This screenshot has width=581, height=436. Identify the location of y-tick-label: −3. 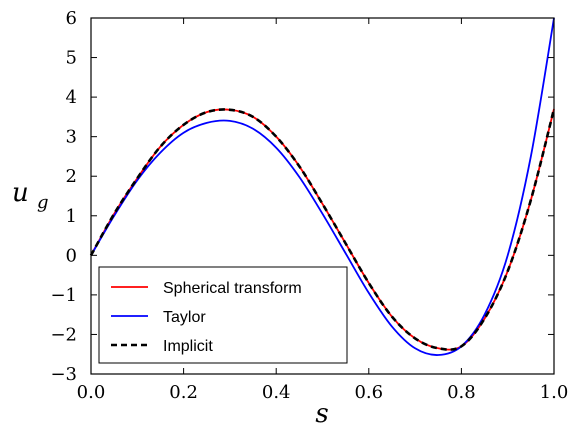
(63, 374).